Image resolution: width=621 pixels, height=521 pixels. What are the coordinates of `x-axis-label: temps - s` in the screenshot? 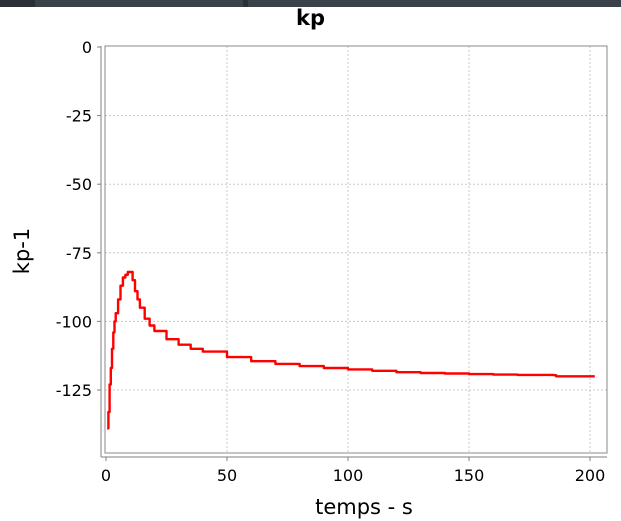 It's located at (364, 507).